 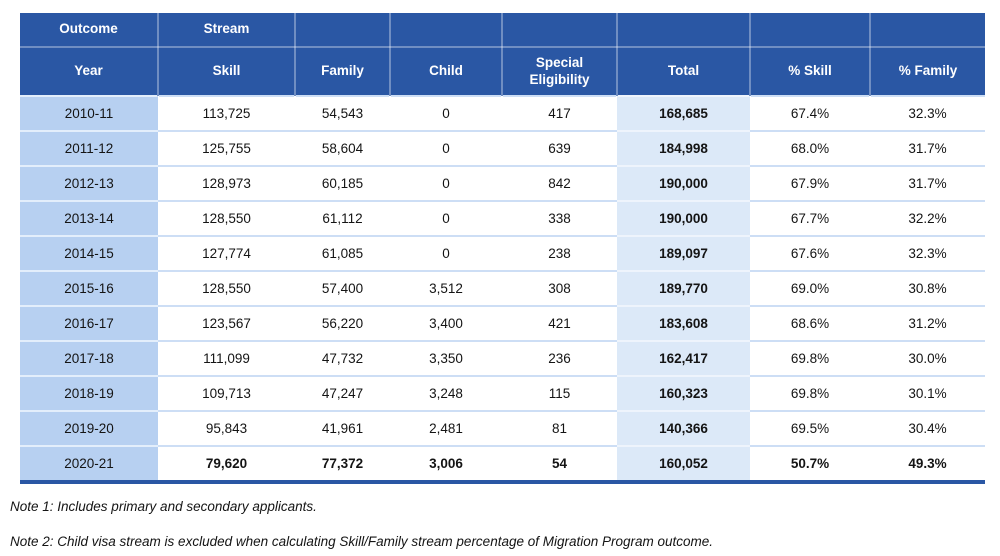 What do you see at coordinates (227, 71) in the screenshot?
I see `header-skill: Skill` at bounding box center [227, 71].